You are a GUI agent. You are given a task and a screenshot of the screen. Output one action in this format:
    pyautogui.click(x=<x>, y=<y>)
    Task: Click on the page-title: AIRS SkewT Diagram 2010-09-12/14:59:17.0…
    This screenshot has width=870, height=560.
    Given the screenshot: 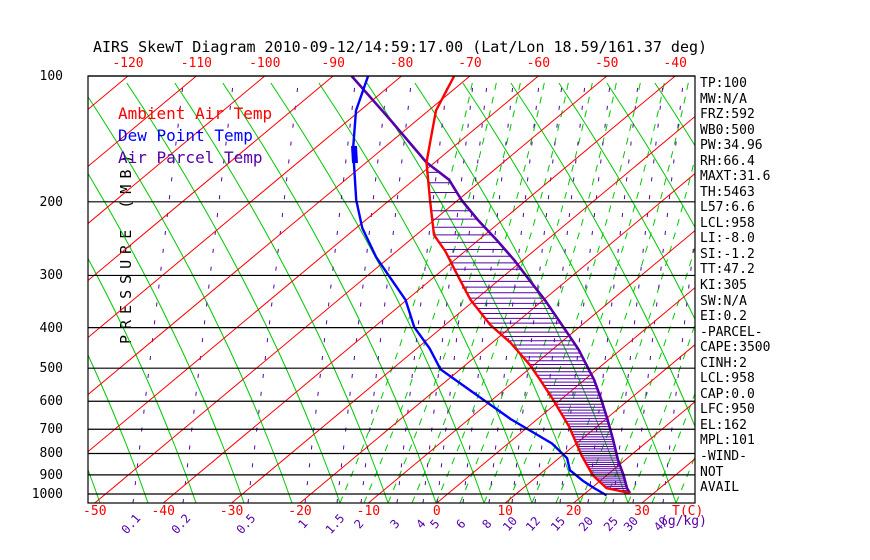 What is the action you would take?
    pyautogui.click(x=400, y=47)
    